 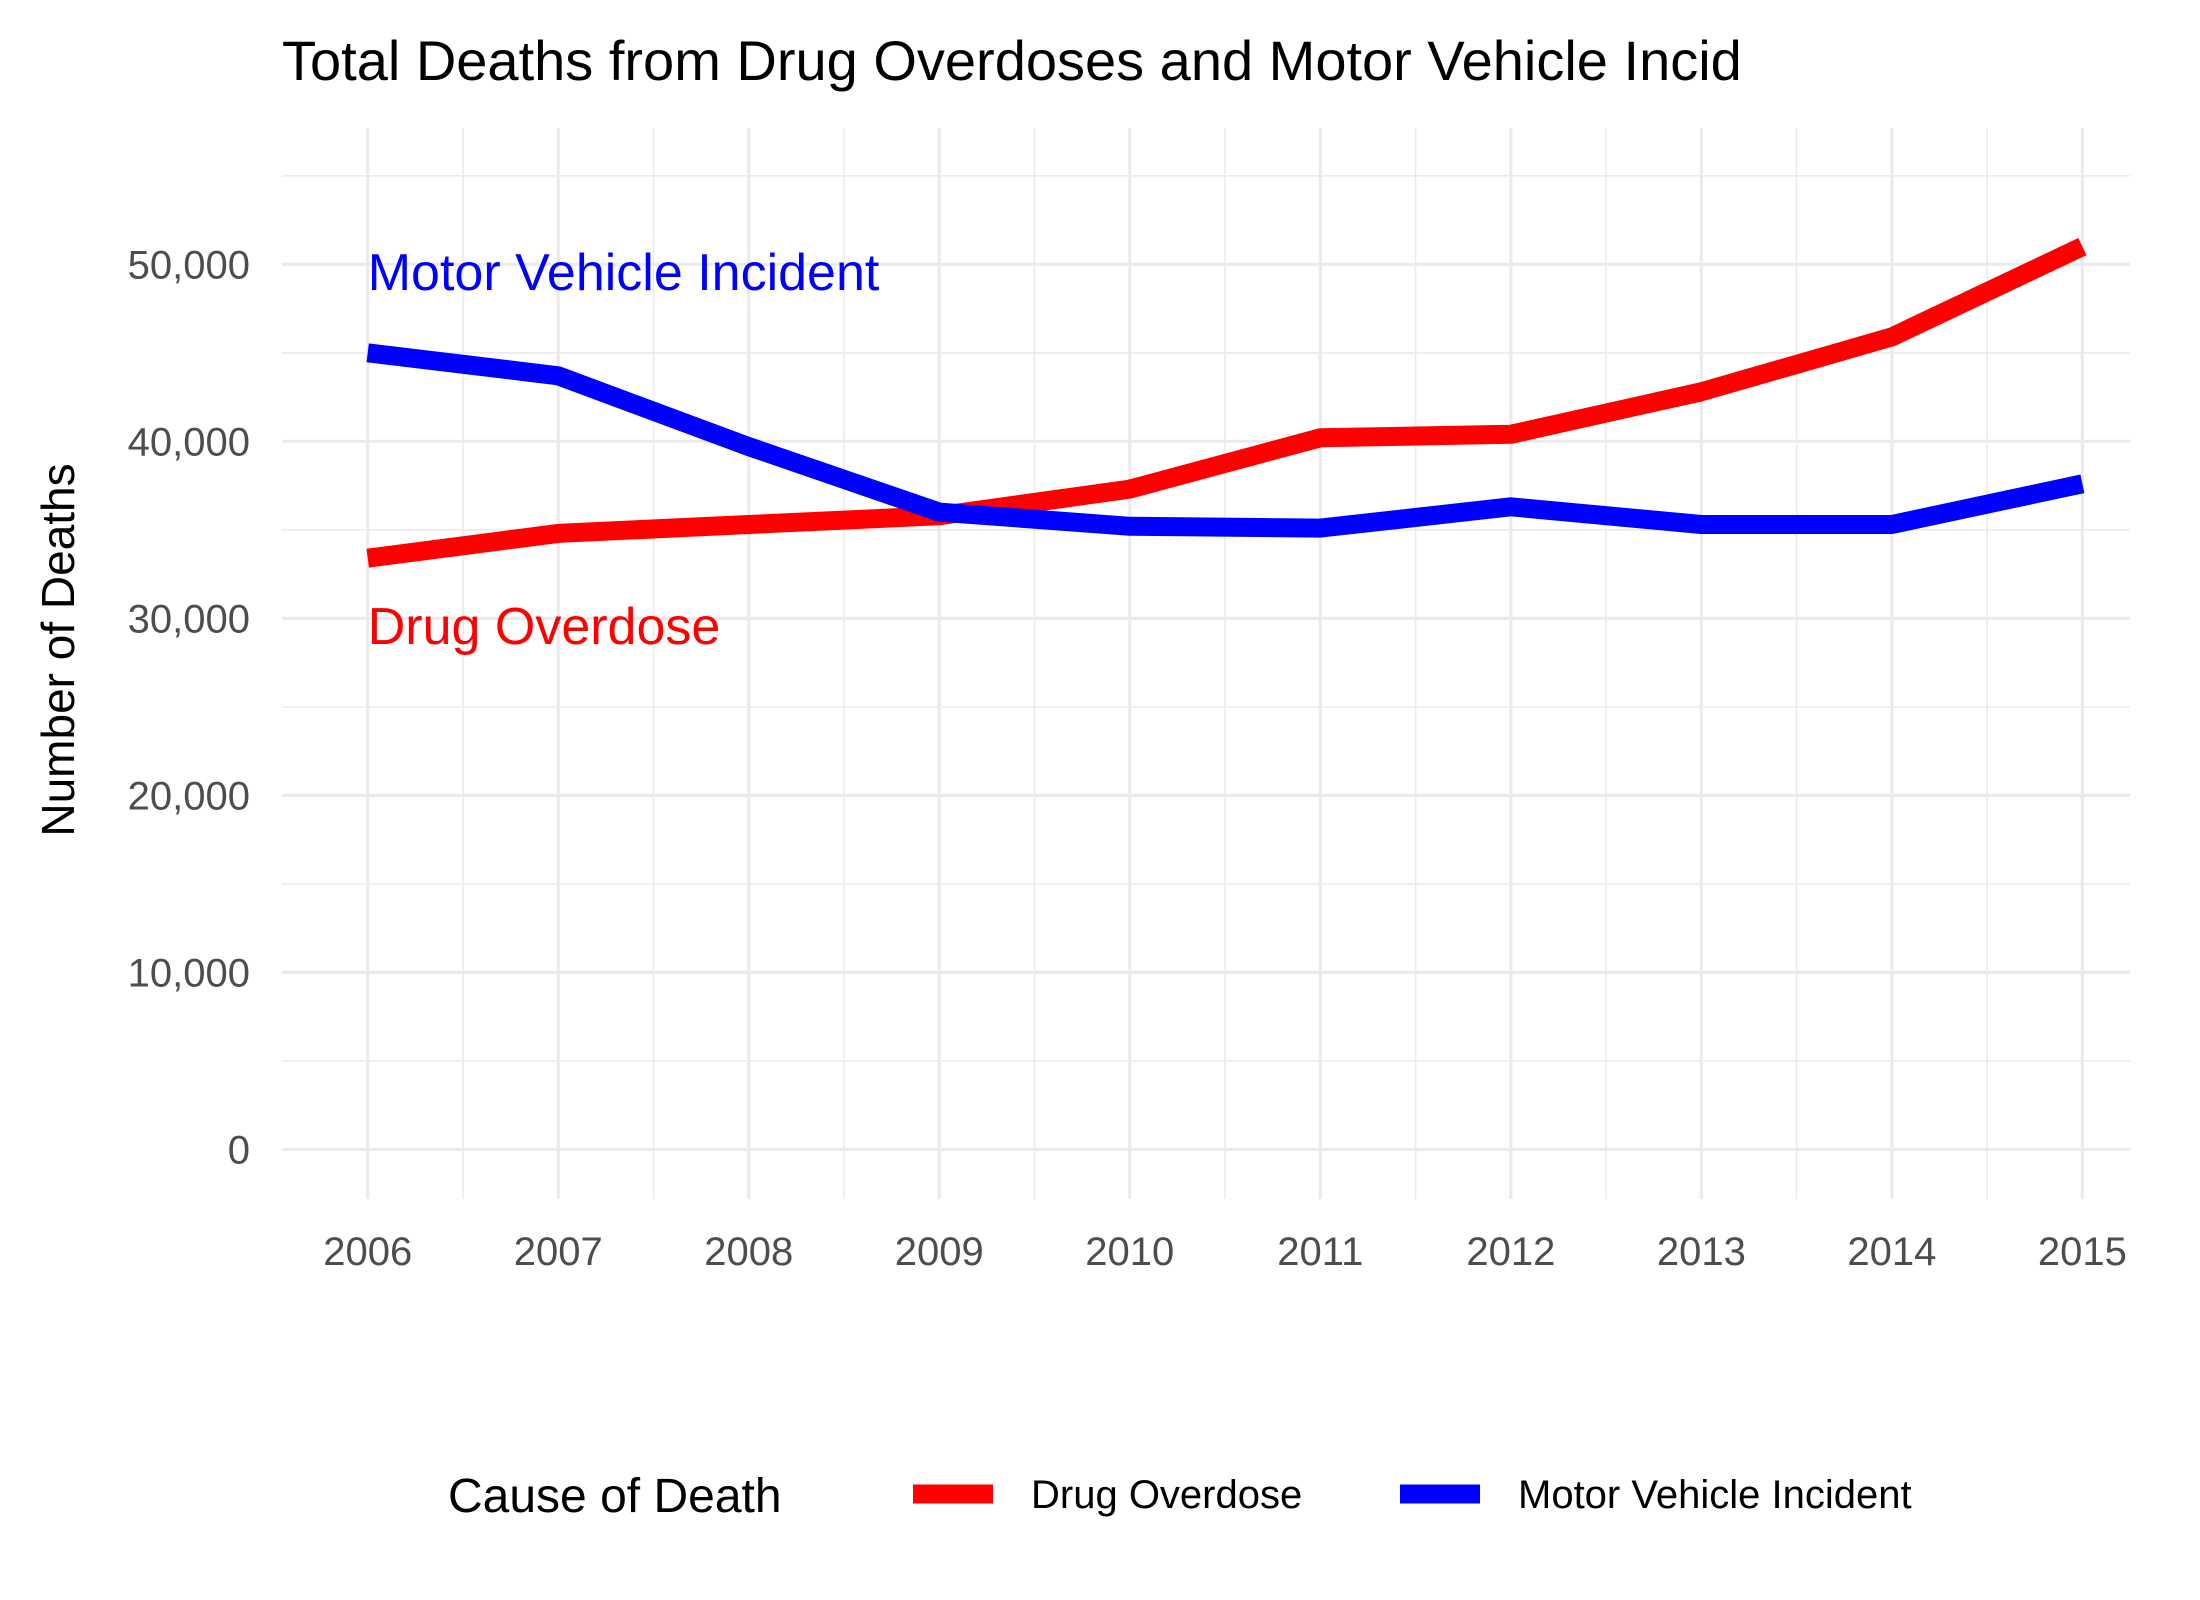 I want to click on y-tick-label: 30,000, so click(x=189, y=619).